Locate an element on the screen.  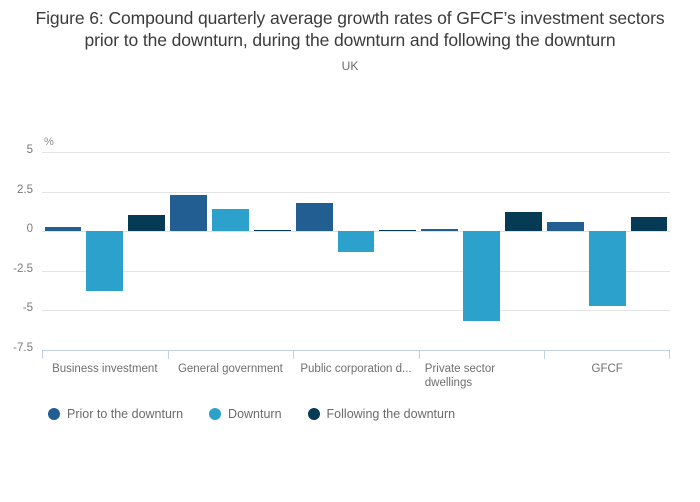
y-axis-tick-label: 5 is located at coordinates (29, 150).